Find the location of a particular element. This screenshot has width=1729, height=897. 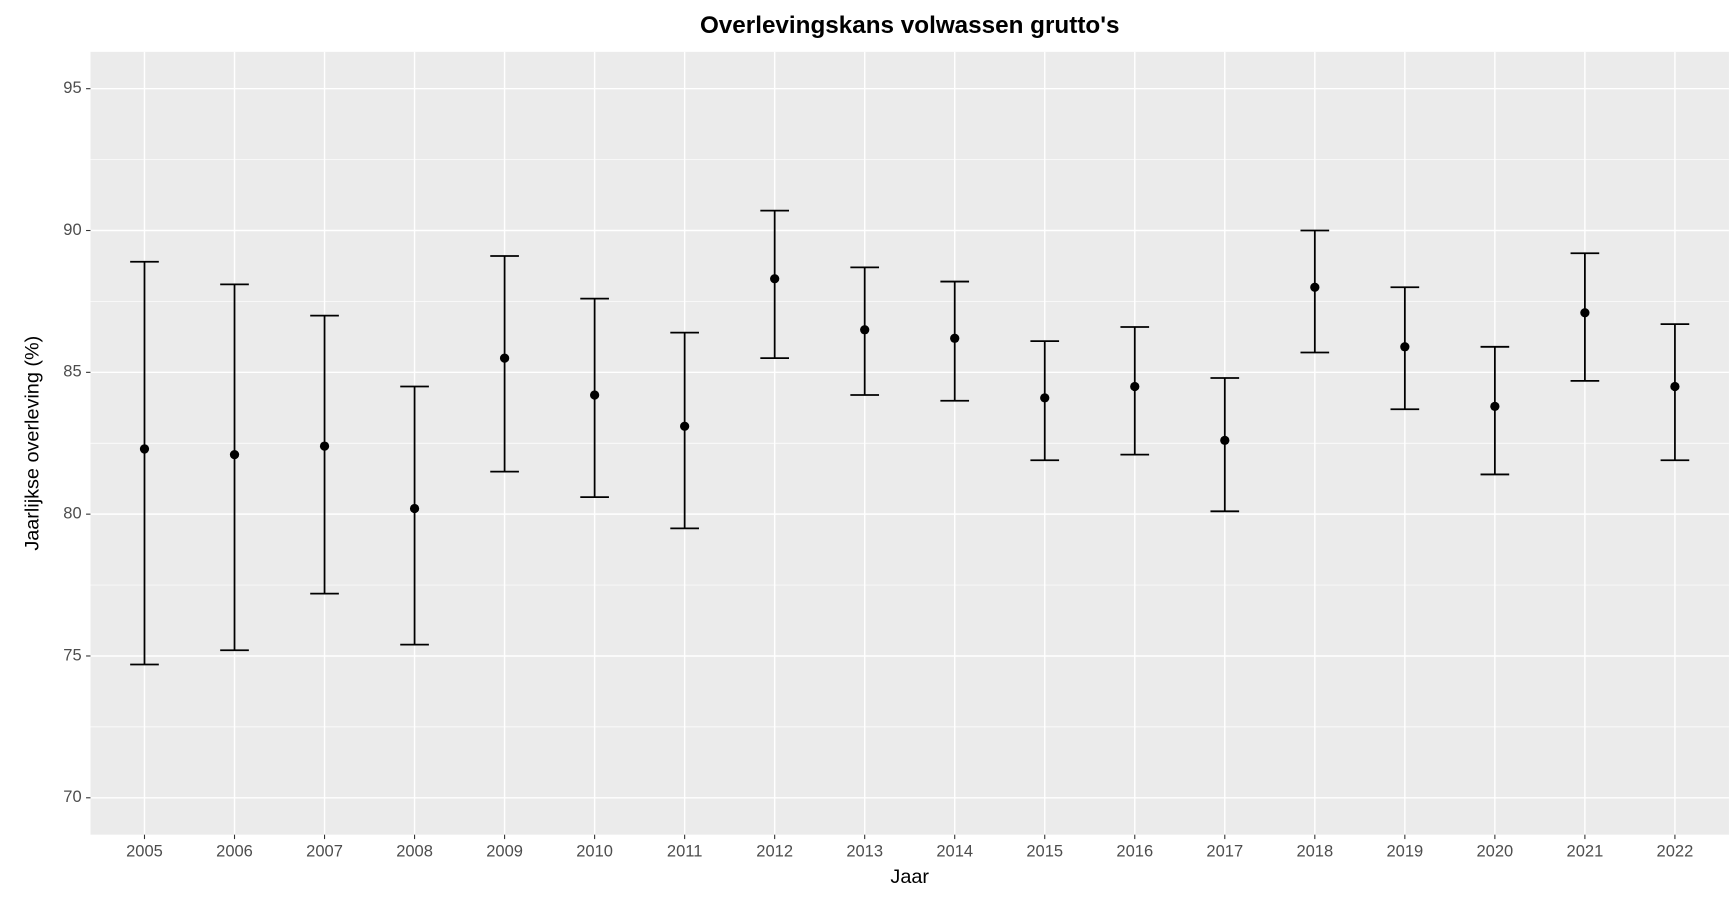

y-tick-label: 85 is located at coordinates (72, 371).